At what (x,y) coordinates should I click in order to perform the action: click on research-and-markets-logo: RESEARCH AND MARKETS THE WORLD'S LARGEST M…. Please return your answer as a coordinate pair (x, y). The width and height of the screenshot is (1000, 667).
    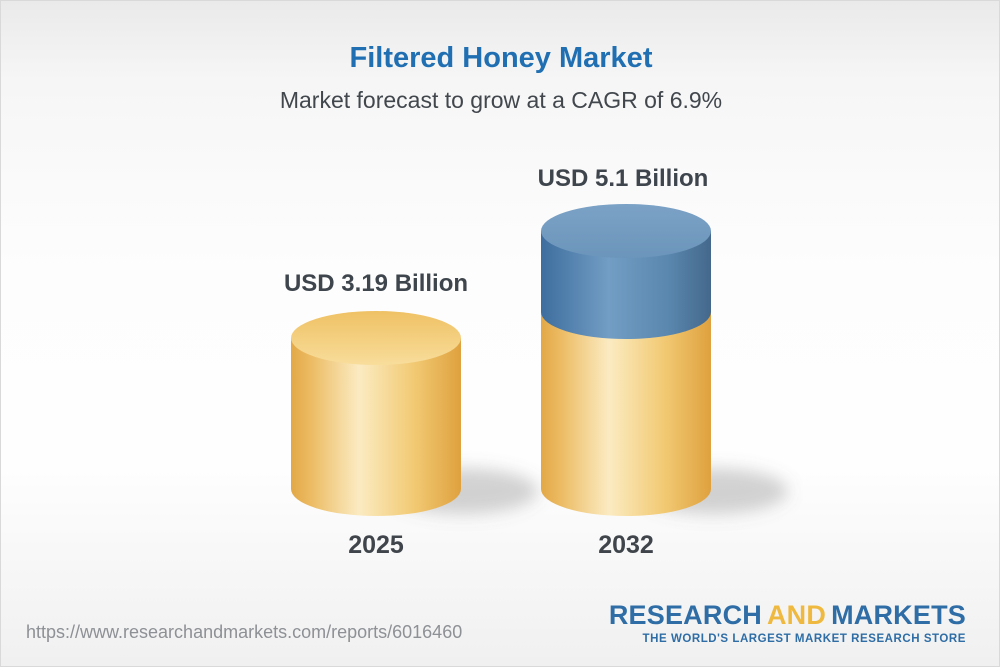
    Looking at the image, I should click on (787, 624).